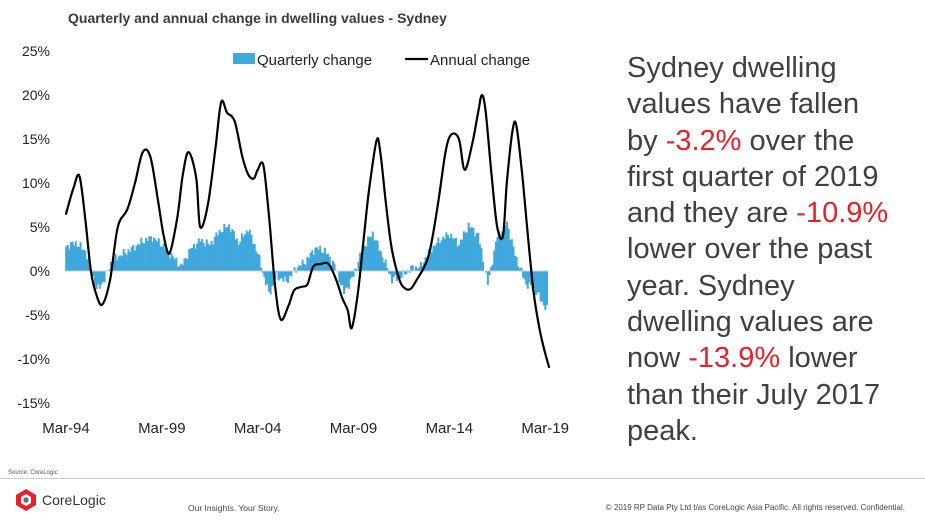 This screenshot has height=520, width=925. I want to click on narrative-line: peak., so click(662, 430).